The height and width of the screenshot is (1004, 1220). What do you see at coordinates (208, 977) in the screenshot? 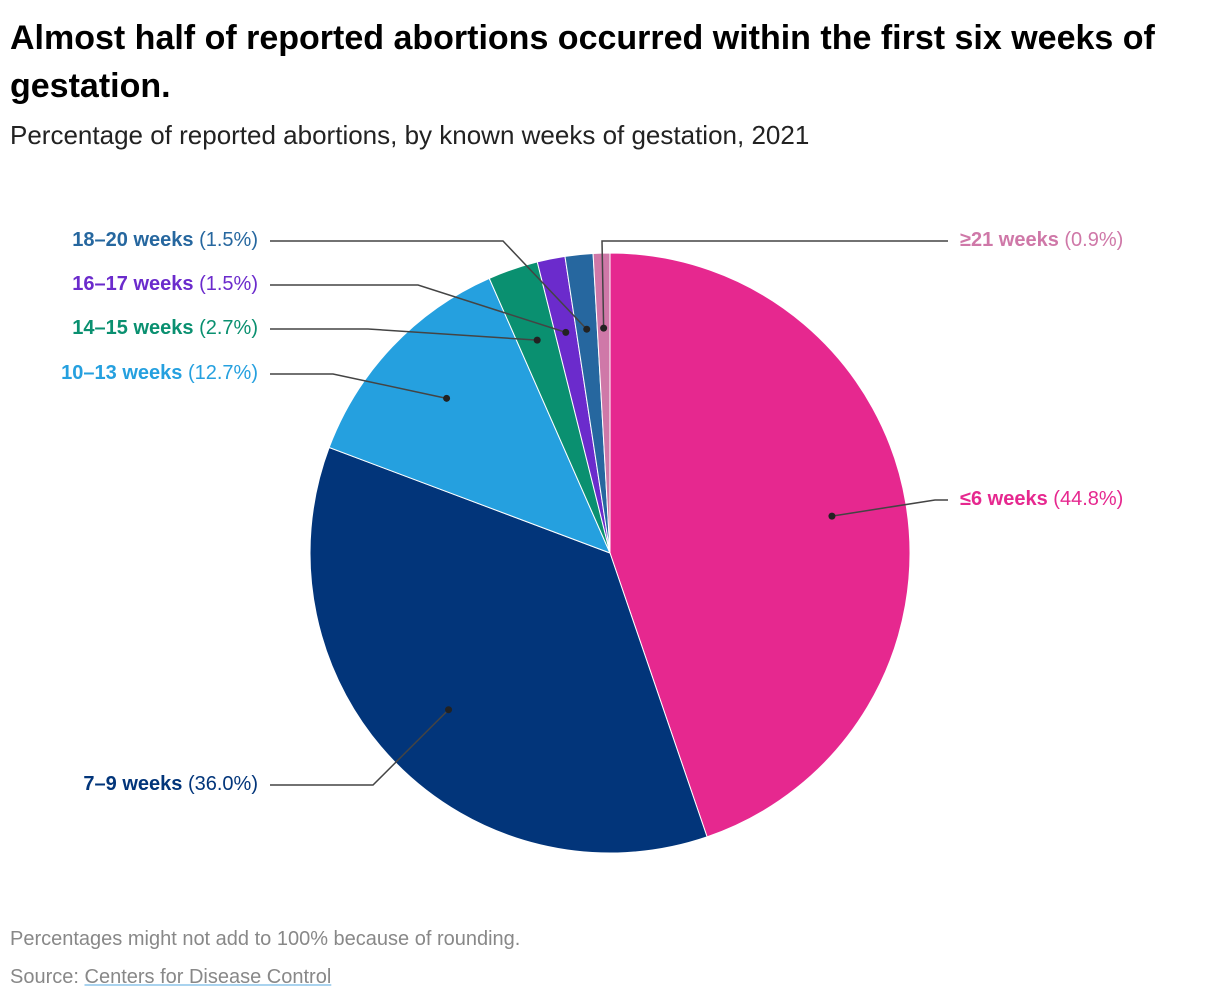
I see `source-link: Centers for Disease Control` at bounding box center [208, 977].